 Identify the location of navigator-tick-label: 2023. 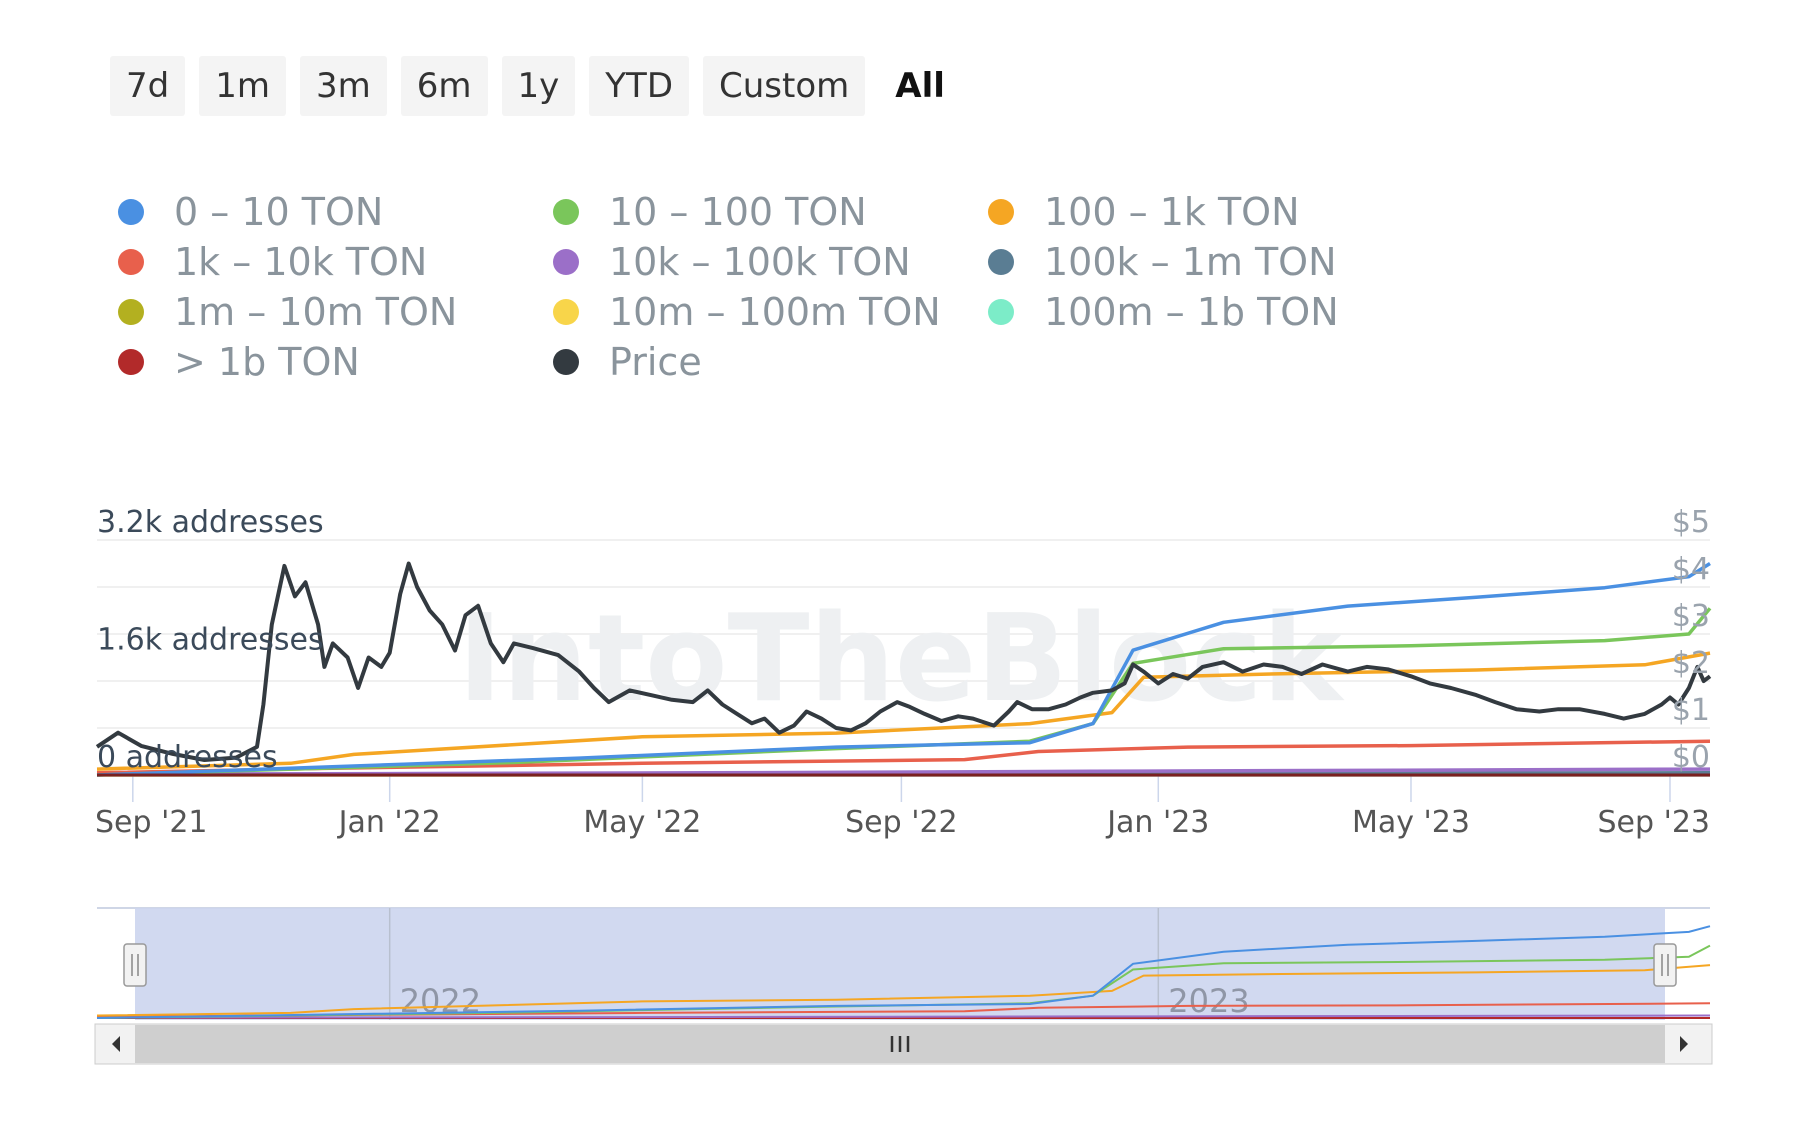
(1208, 1001).